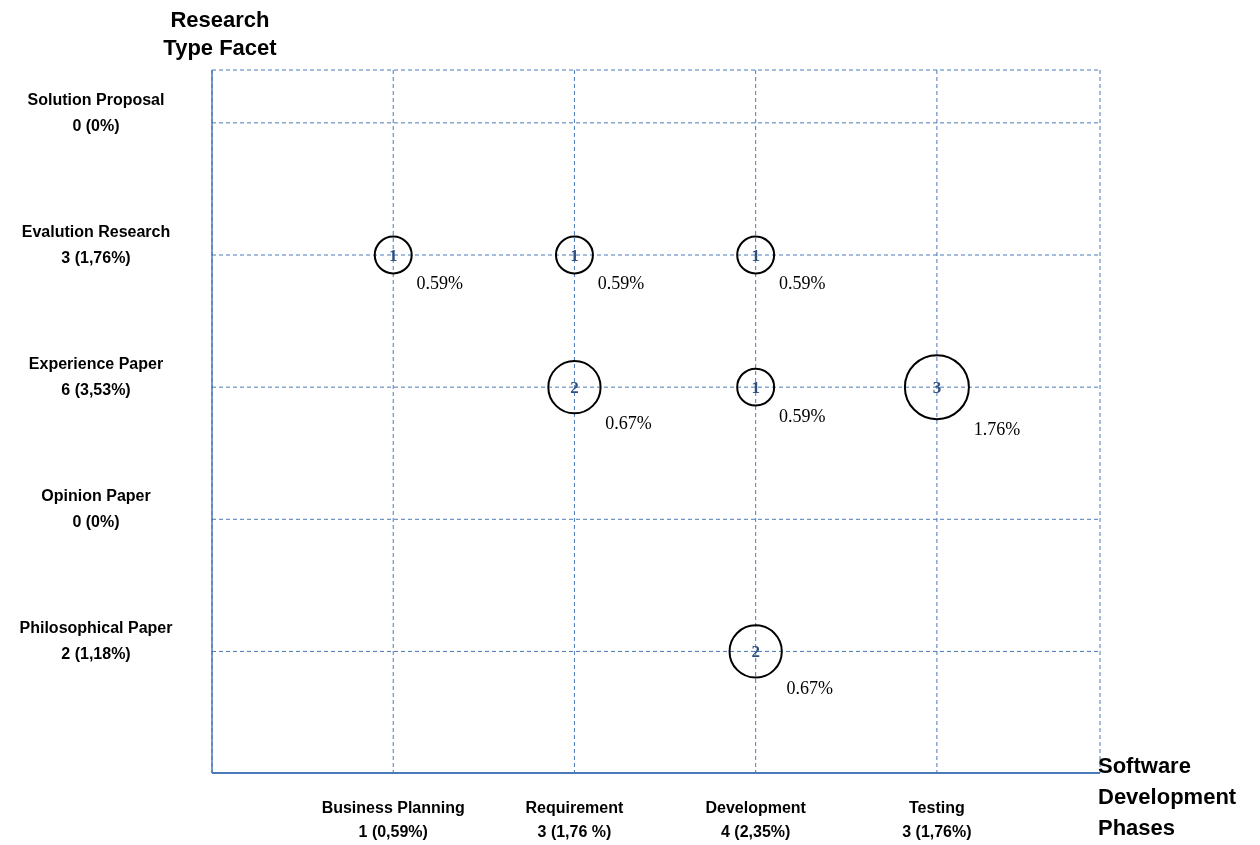 This screenshot has height=845, width=1260. I want to click on y-axis-title: Research Type Facet, so click(220, 34).